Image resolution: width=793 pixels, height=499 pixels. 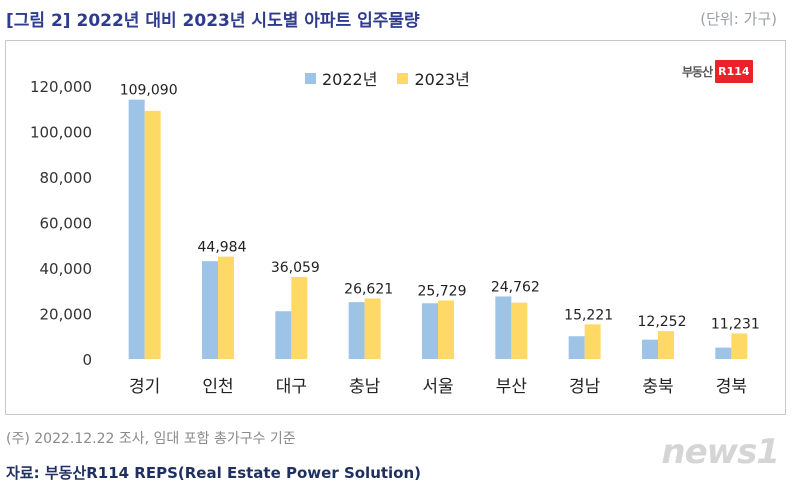 I want to click on legend-item-2023: 2023년, so click(x=433, y=78).